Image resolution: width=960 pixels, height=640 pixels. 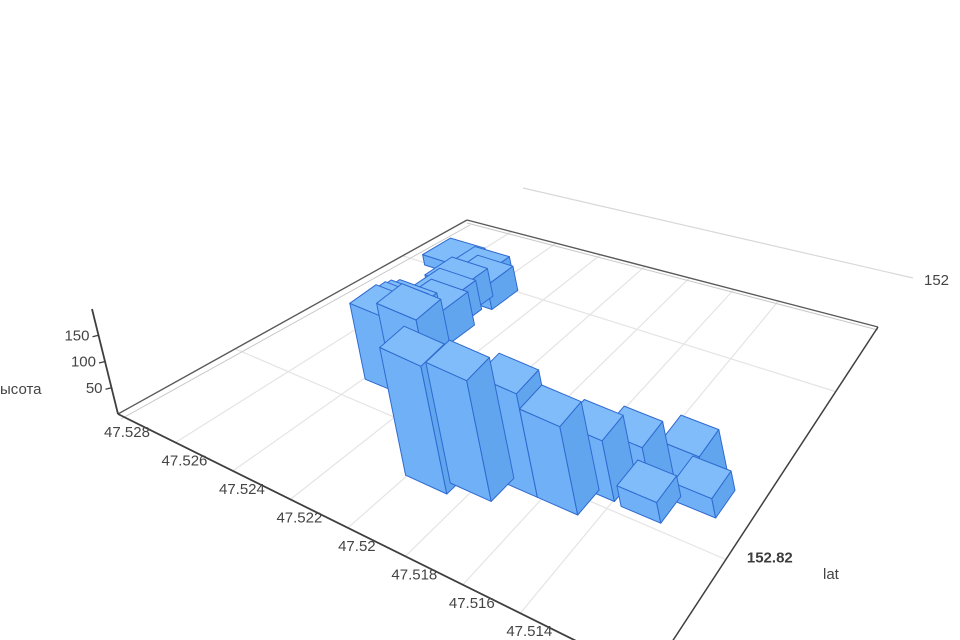 What do you see at coordinates (76, 335) in the screenshot?
I see `z-axis-tick-label: 150` at bounding box center [76, 335].